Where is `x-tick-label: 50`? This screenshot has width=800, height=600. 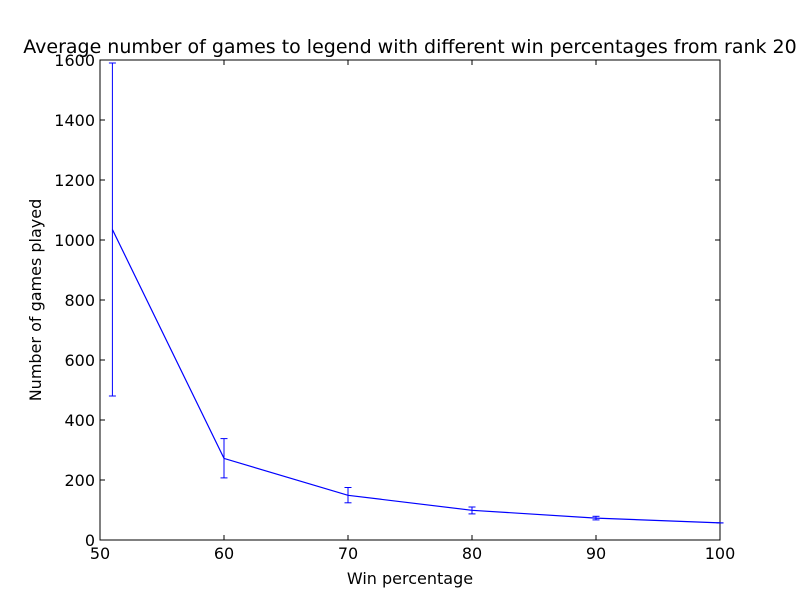 x-tick-label: 50 is located at coordinates (100, 553).